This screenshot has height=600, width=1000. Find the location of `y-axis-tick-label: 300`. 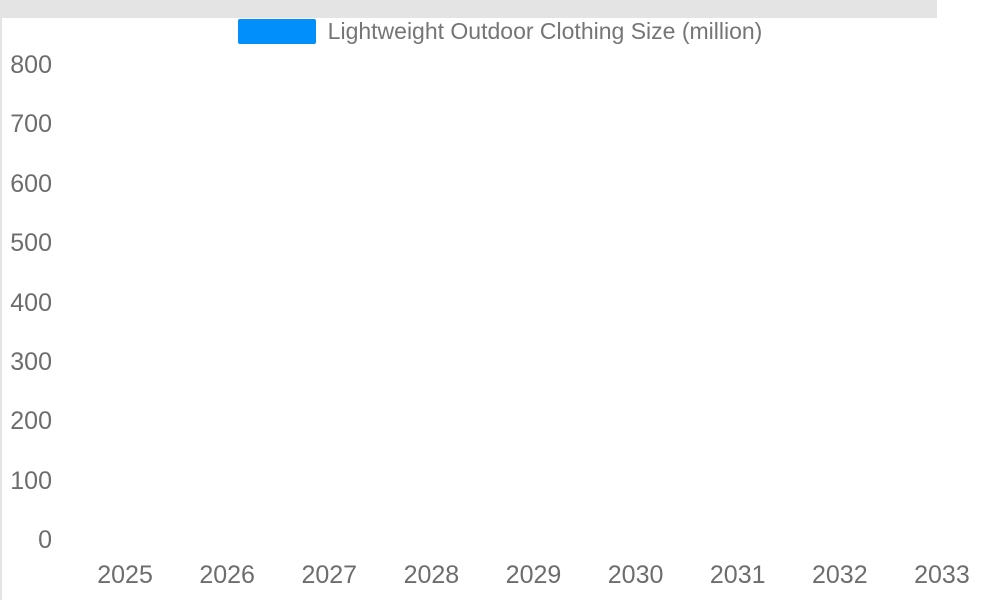

y-axis-tick-label: 300 is located at coordinates (31, 361).